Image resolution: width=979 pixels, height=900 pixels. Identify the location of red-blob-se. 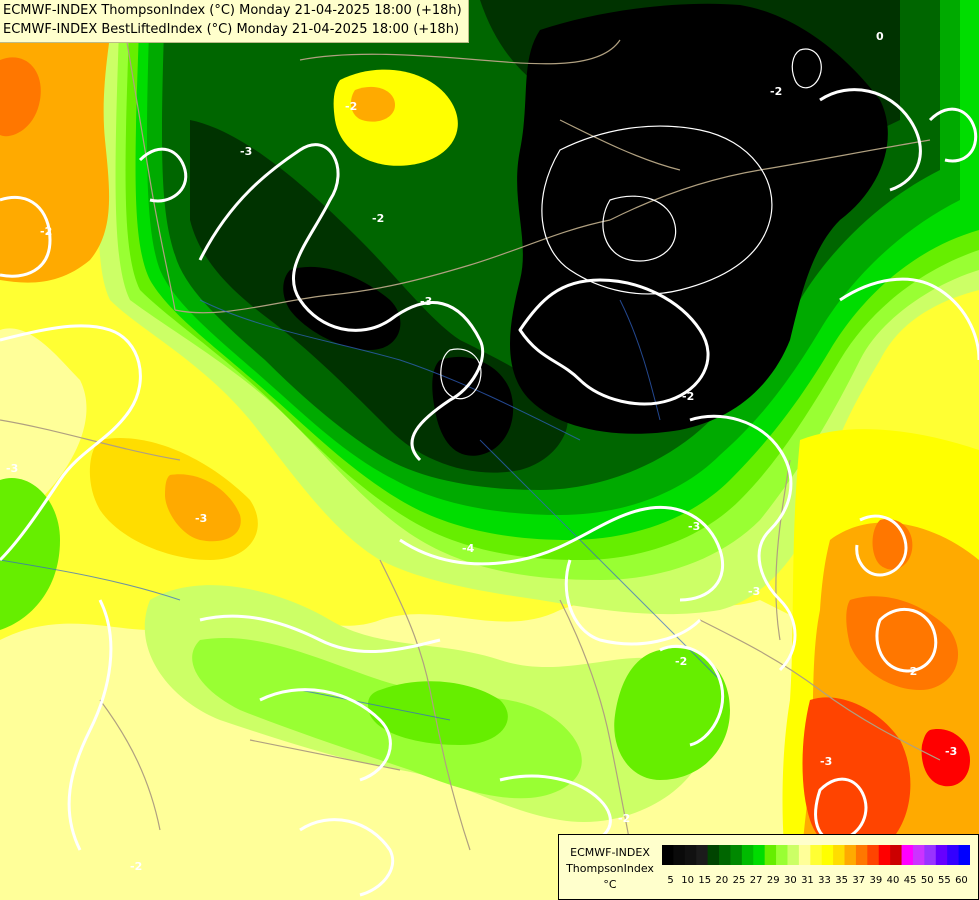
(945, 758).